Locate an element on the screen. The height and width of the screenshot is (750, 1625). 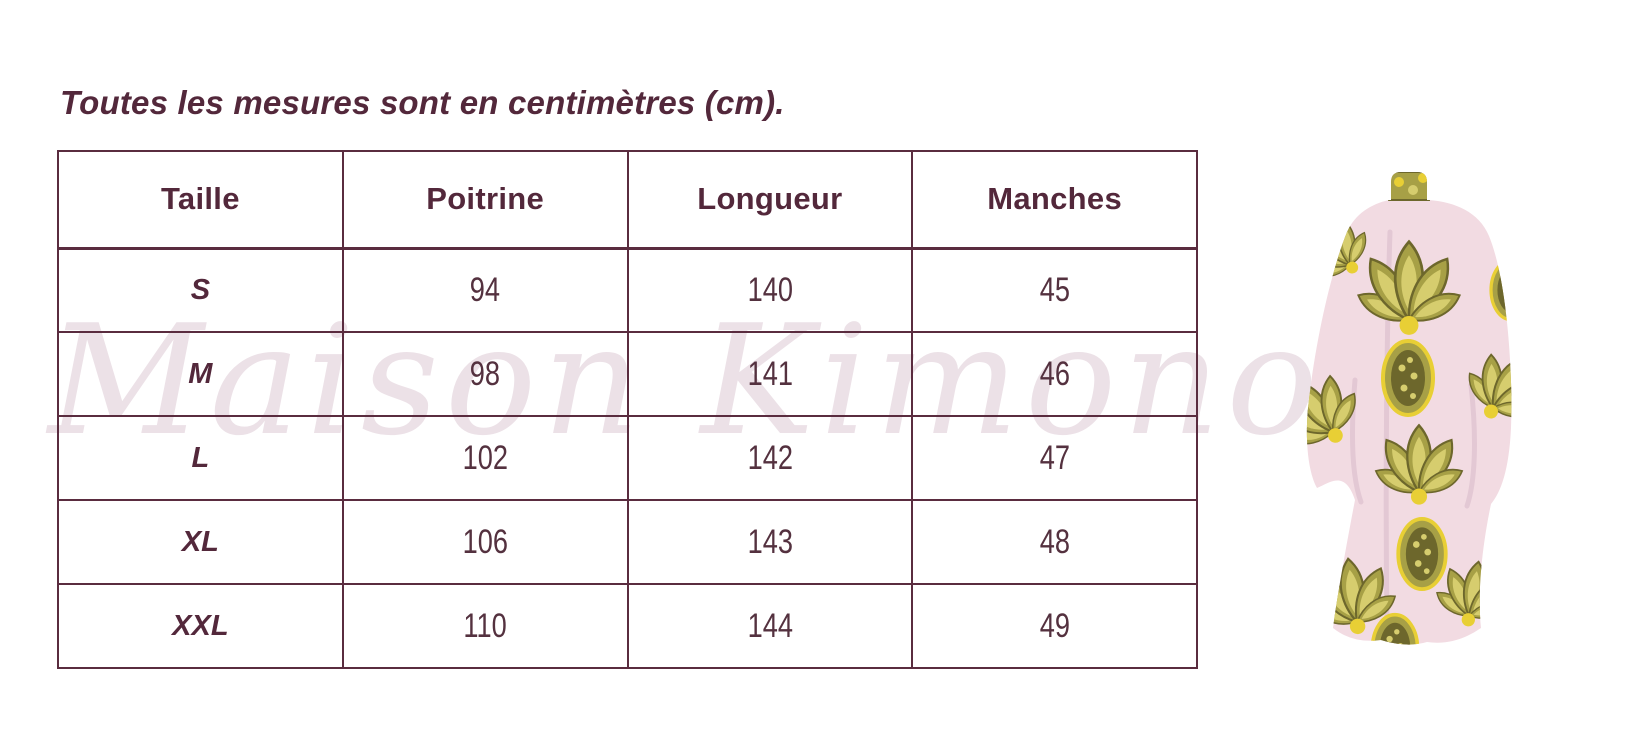
table-row: M 98 141 46 is located at coordinates (627, 374).